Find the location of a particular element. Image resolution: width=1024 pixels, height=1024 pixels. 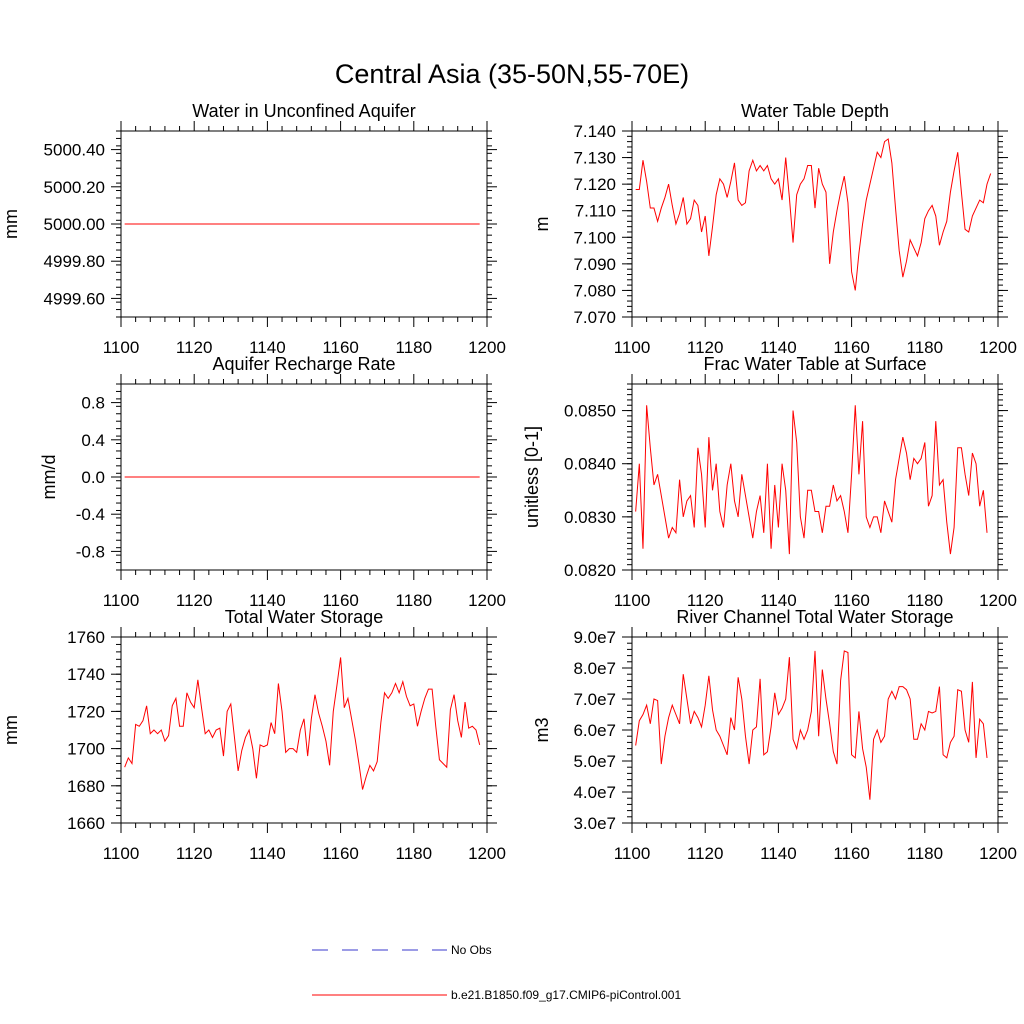

y-tick-label: 5000.00 is located at coordinates (74, 224).